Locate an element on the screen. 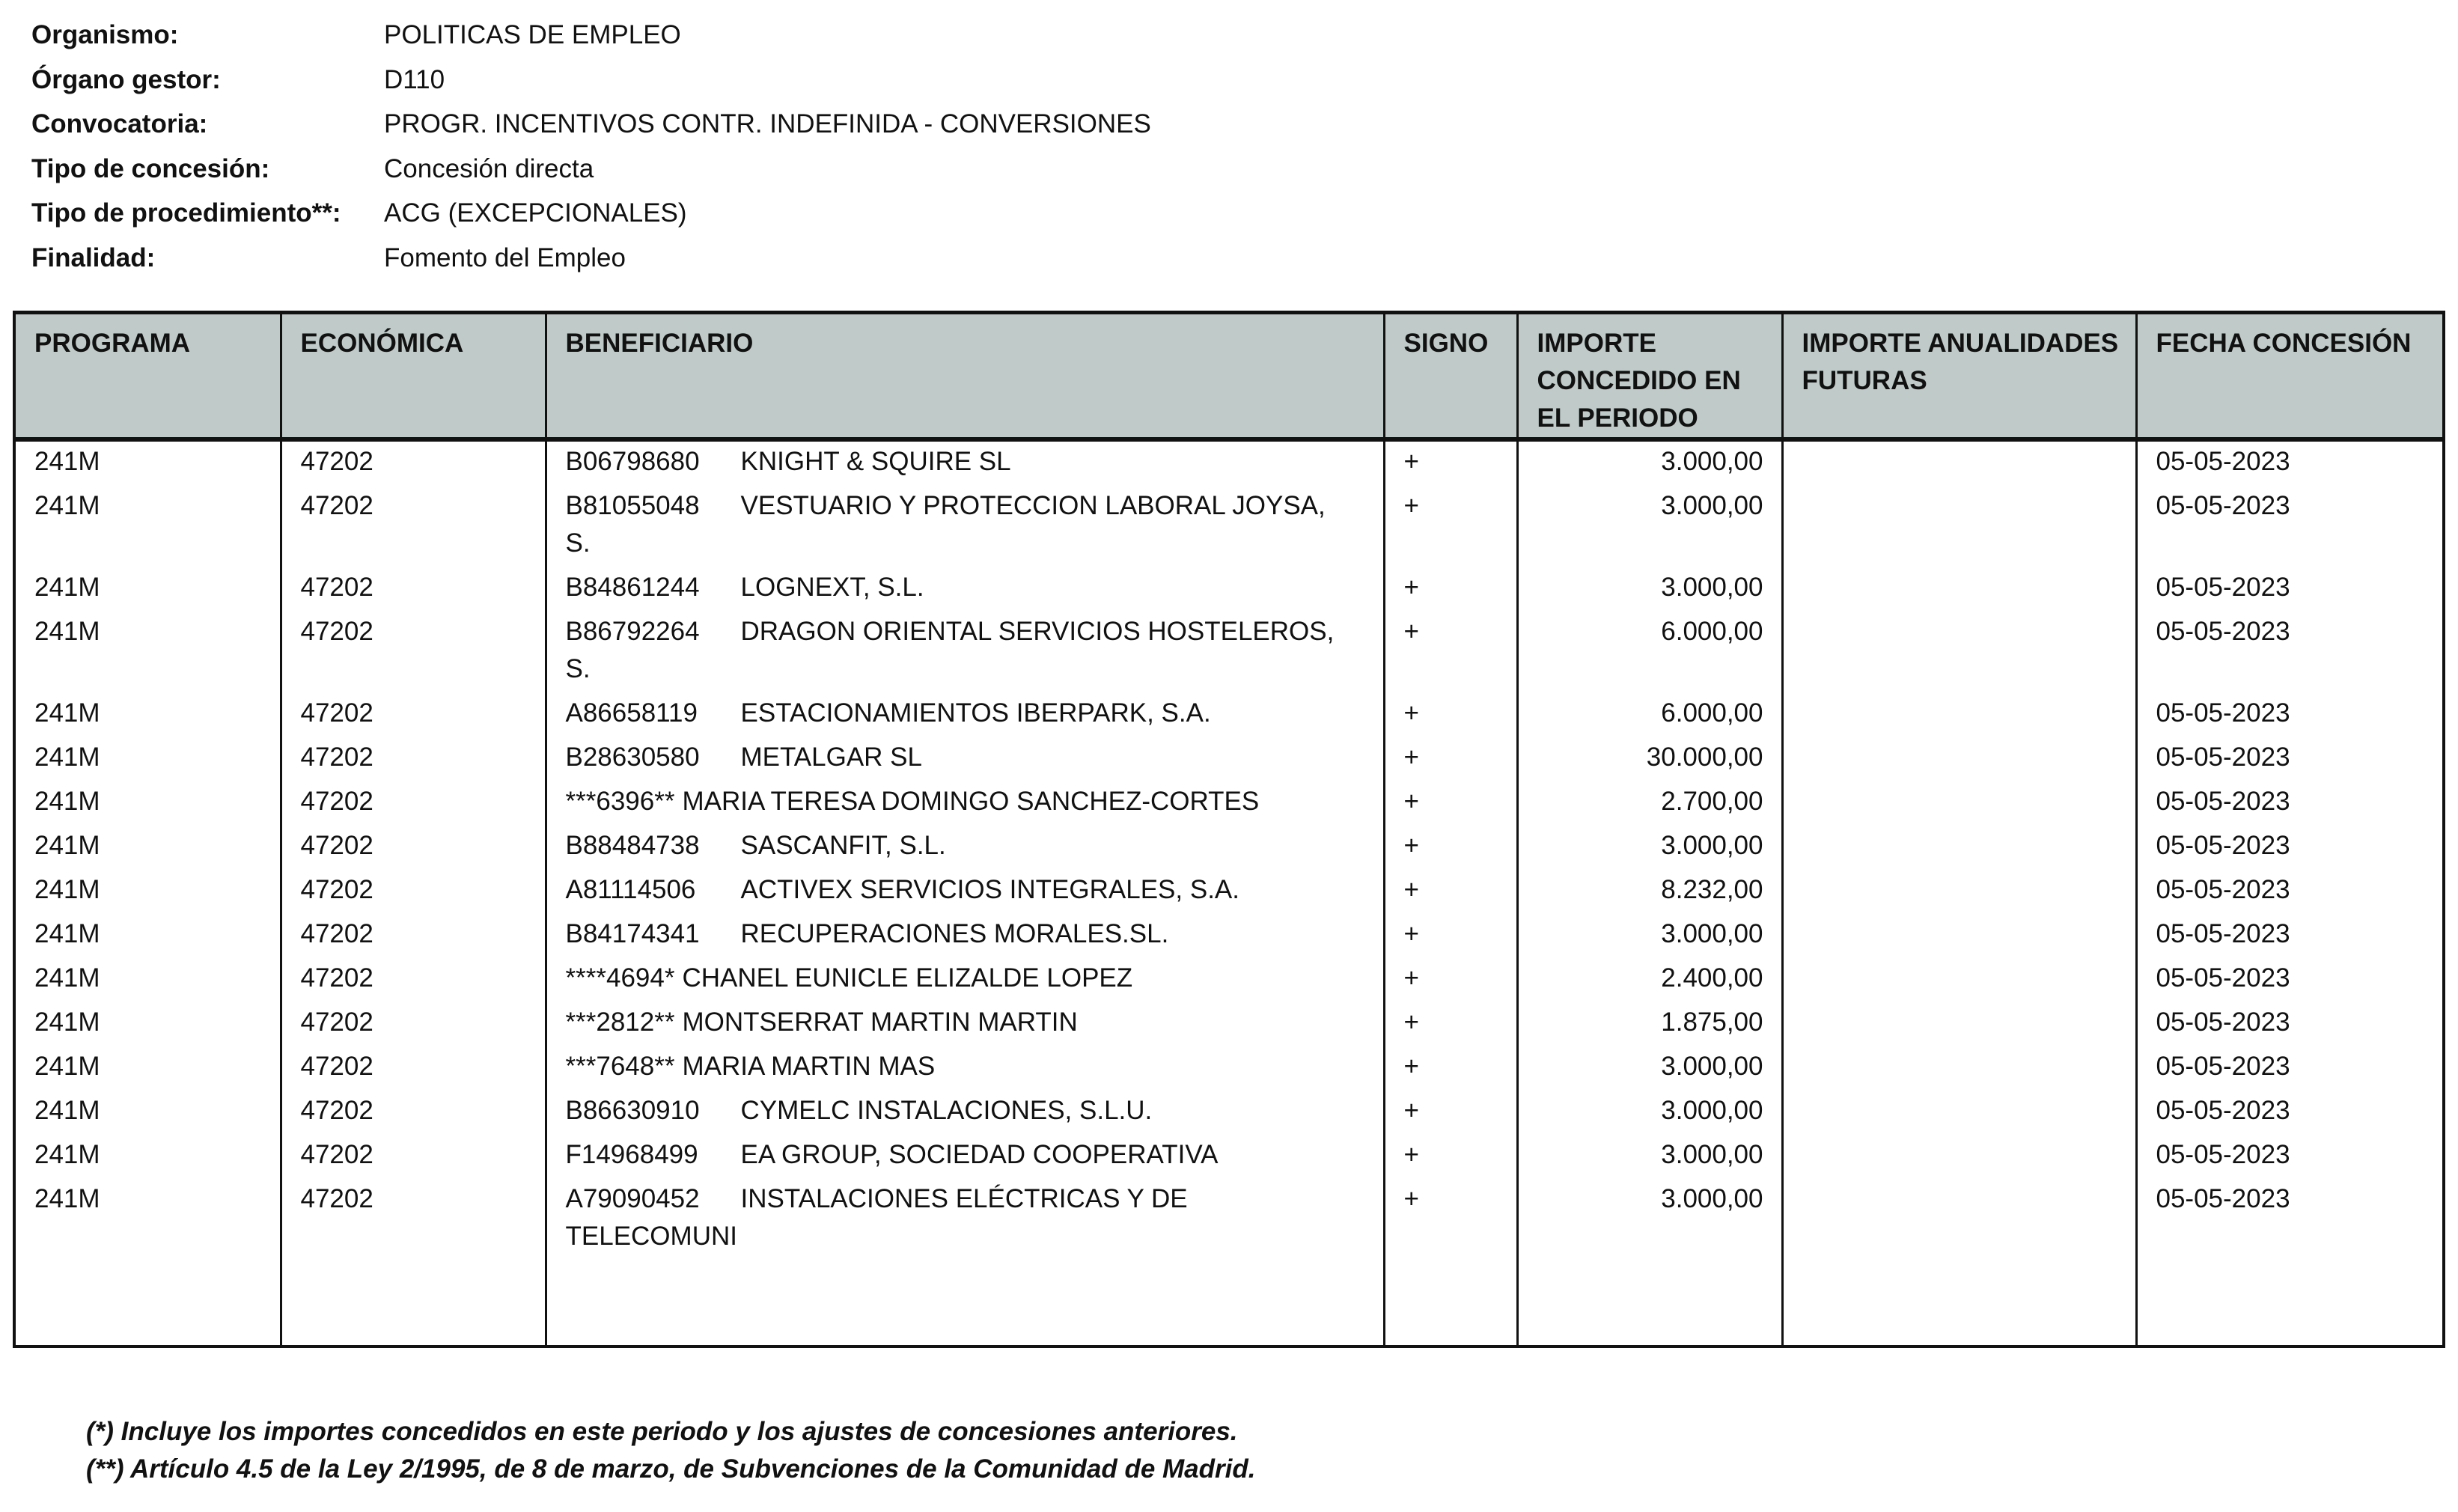 The image size is (2458, 1512). header-beneficiario: BENEFICIARIO is located at coordinates (964, 376).